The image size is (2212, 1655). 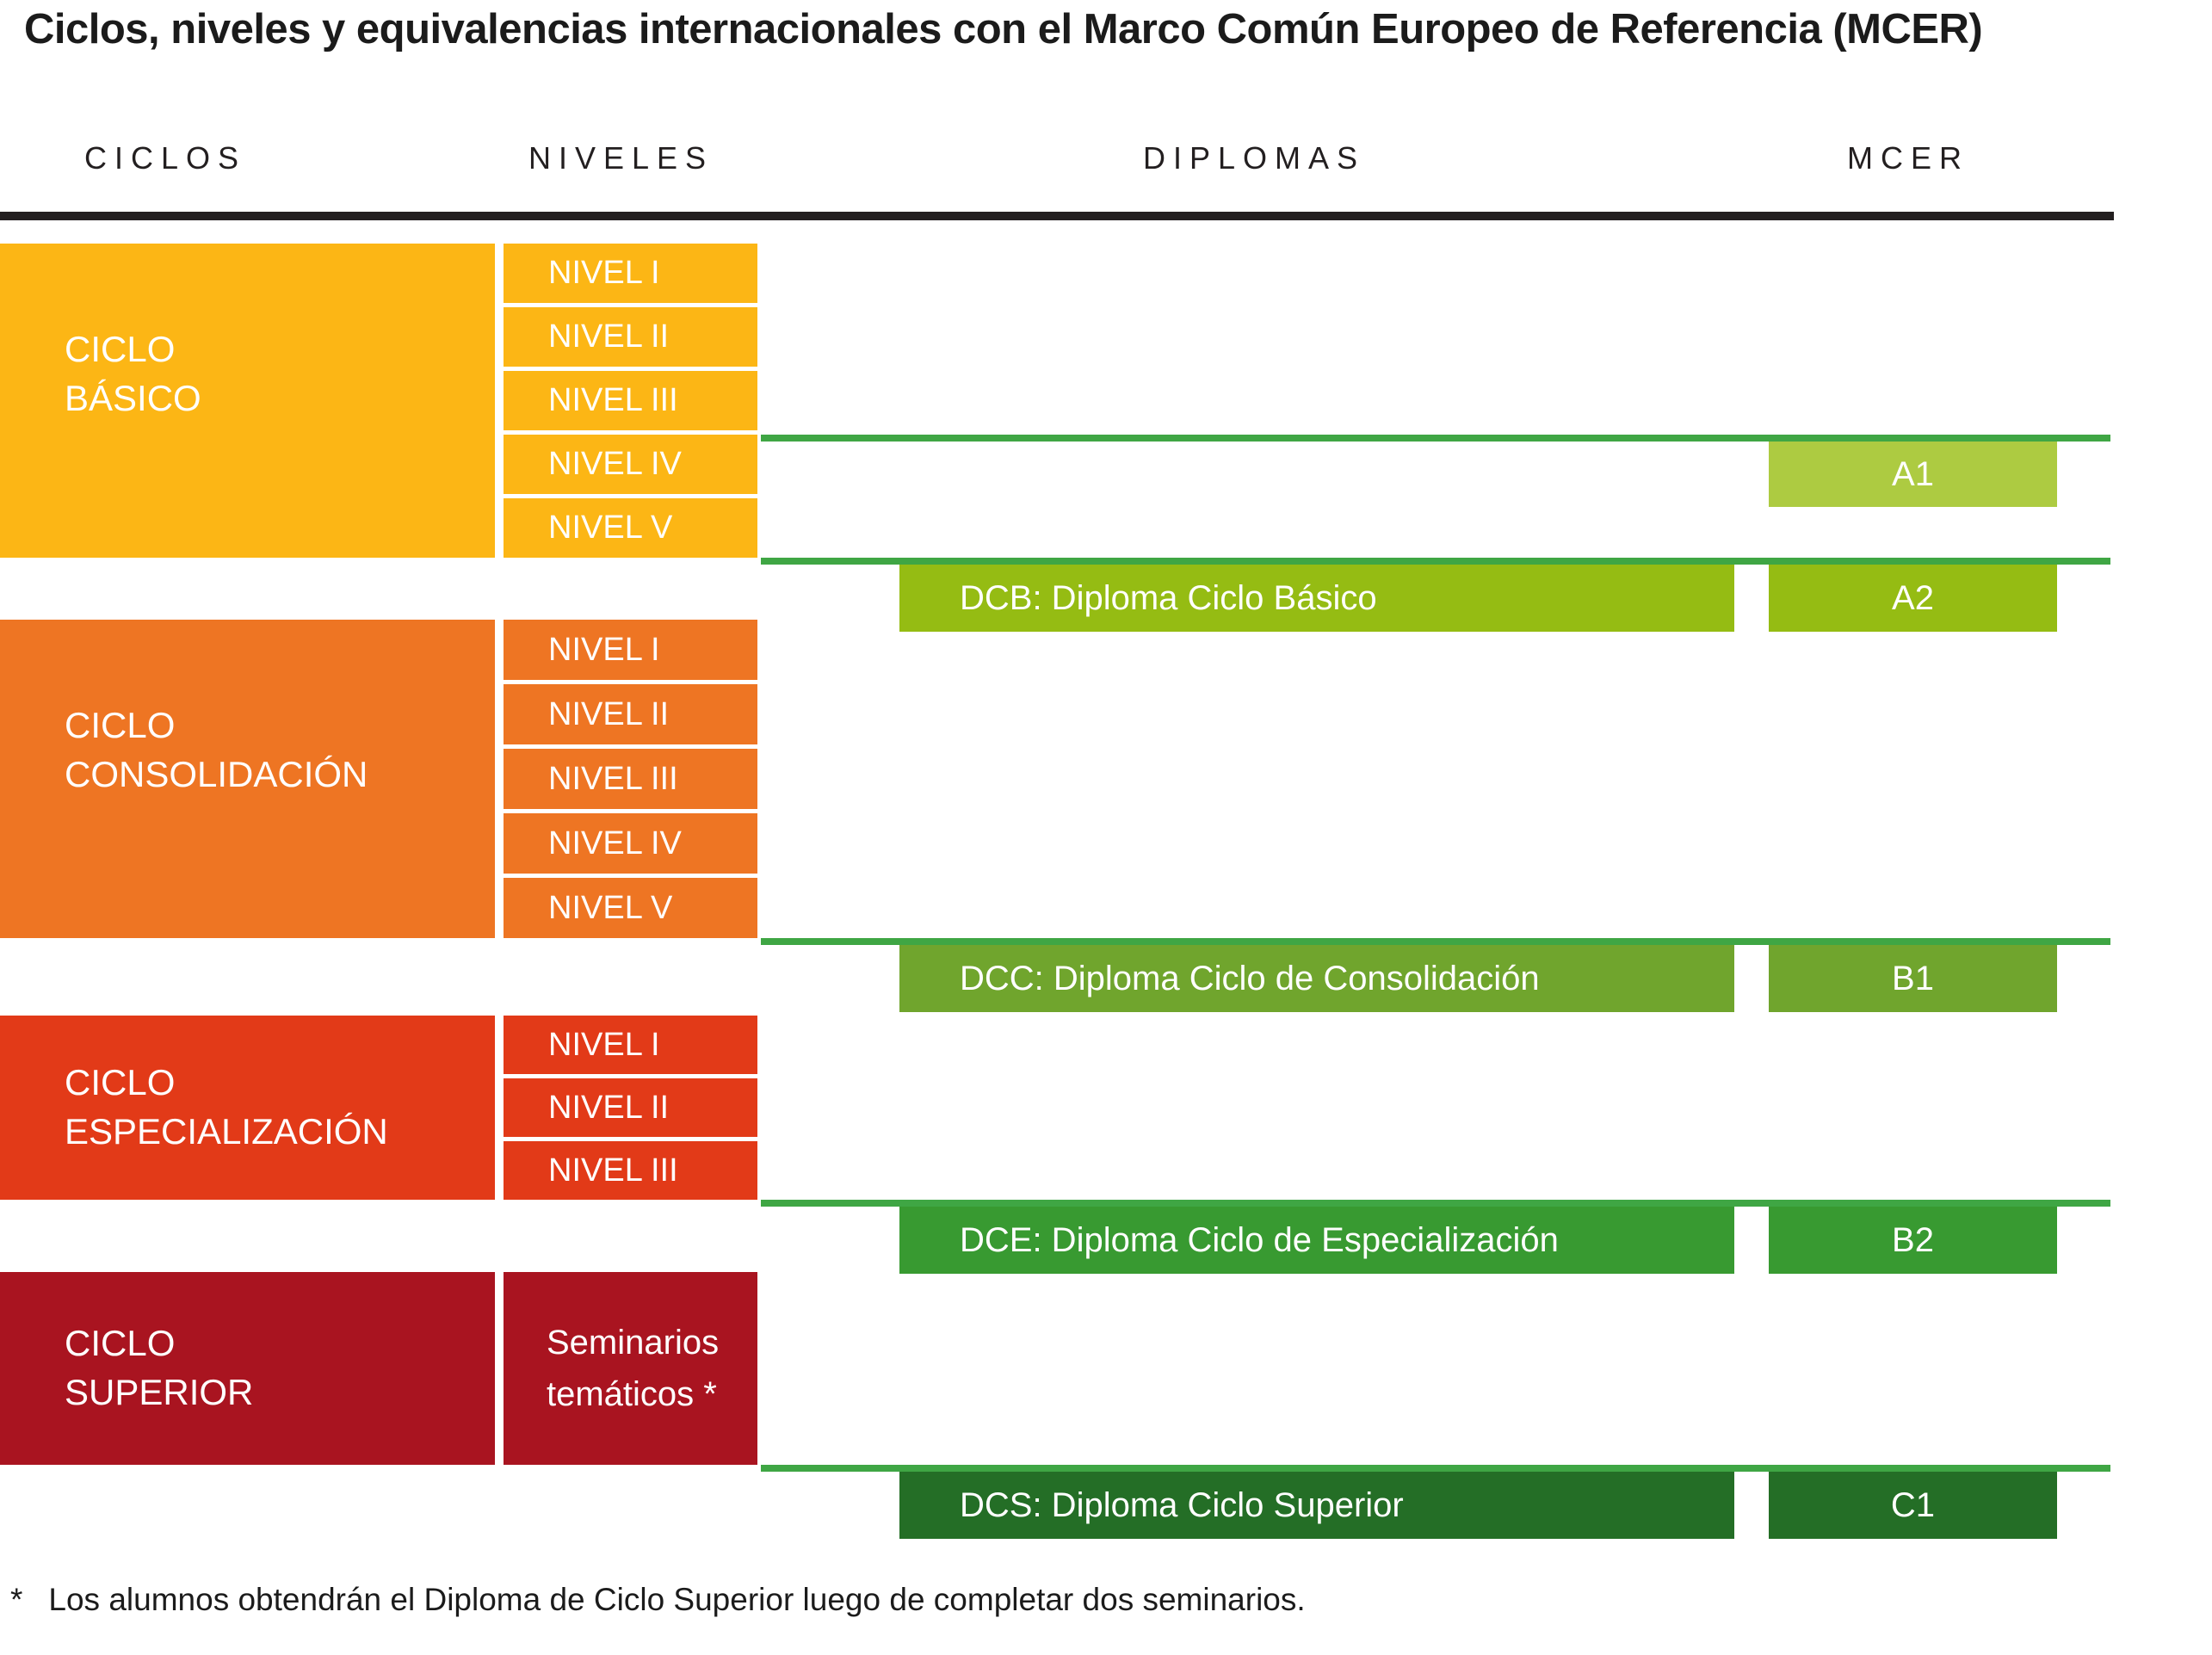 What do you see at coordinates (1317, 1240) in the screenshot?
I see `diploma-dce: DCE: Diploma Ciclo de Especialización` at bounding box center [1317, 1240].